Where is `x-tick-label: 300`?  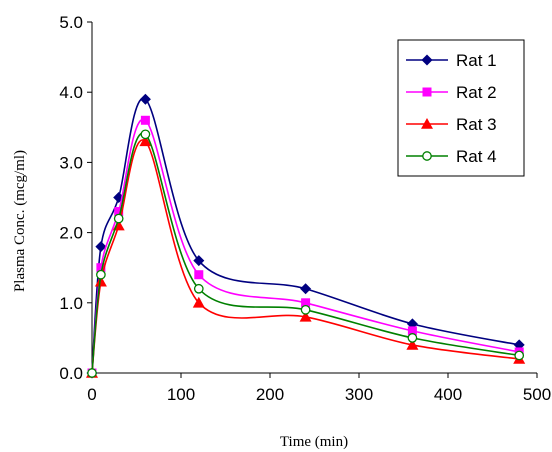
x-tick-label: 300 is located at coordinates (359, 394).